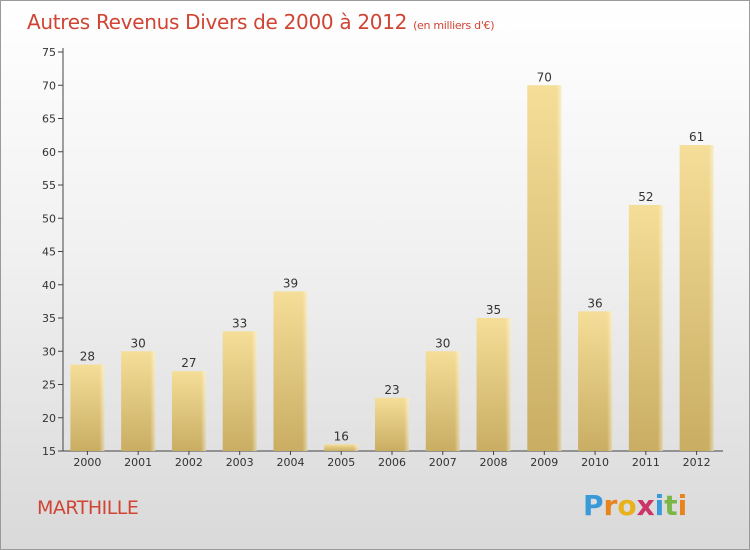 The height and width of the screenshot is (550, 750). I want to click on y-tick-label: 55, so click(49, 185).